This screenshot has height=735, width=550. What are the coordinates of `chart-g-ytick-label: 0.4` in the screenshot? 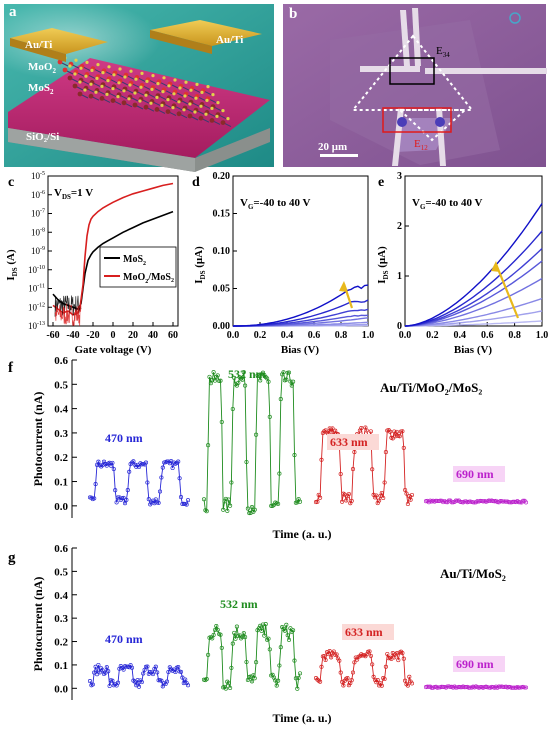 It's located at (61, 596).